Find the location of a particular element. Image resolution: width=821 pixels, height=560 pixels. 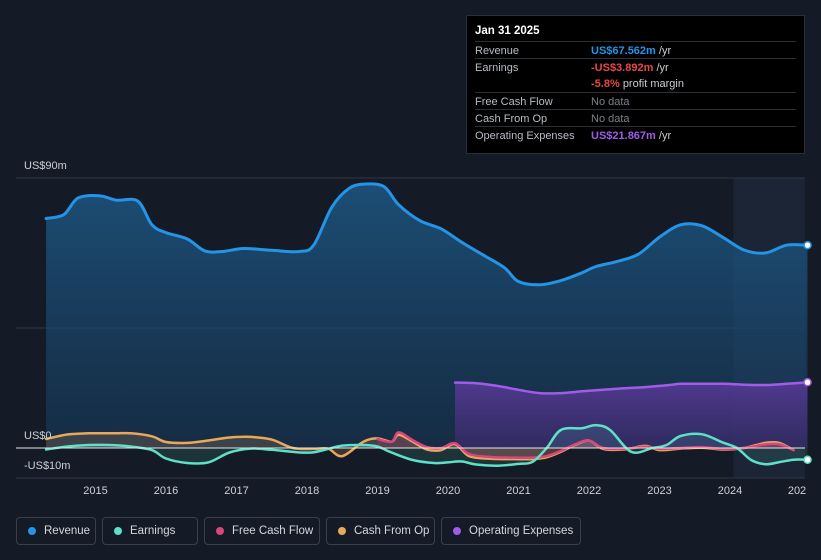

y-axis-top-label: US$90m is located at coordinates (45, 166).